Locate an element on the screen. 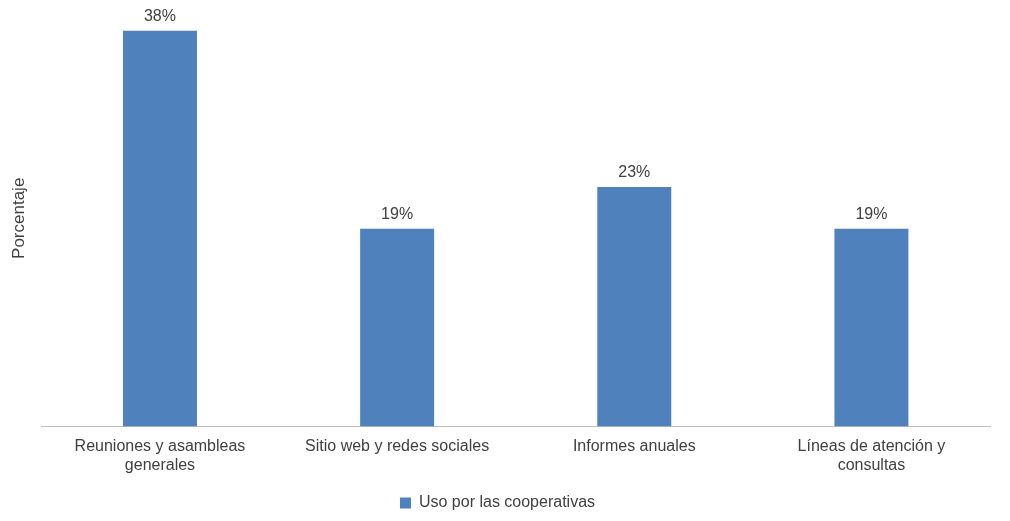 This screenshot has width=1010, height=521. x-tick-label: Reuniones y asambleas generales is located at coordinates (160, 454).